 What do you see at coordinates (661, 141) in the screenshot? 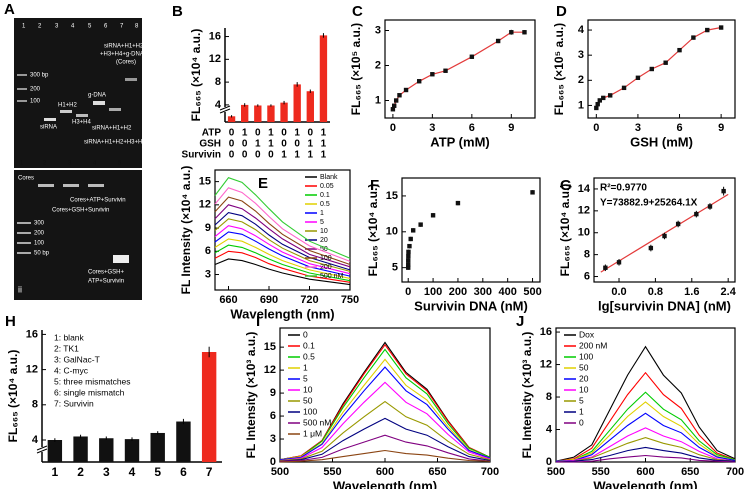
I see `x-axis-label: GSH (mM)` at bounding box center [661, 141].